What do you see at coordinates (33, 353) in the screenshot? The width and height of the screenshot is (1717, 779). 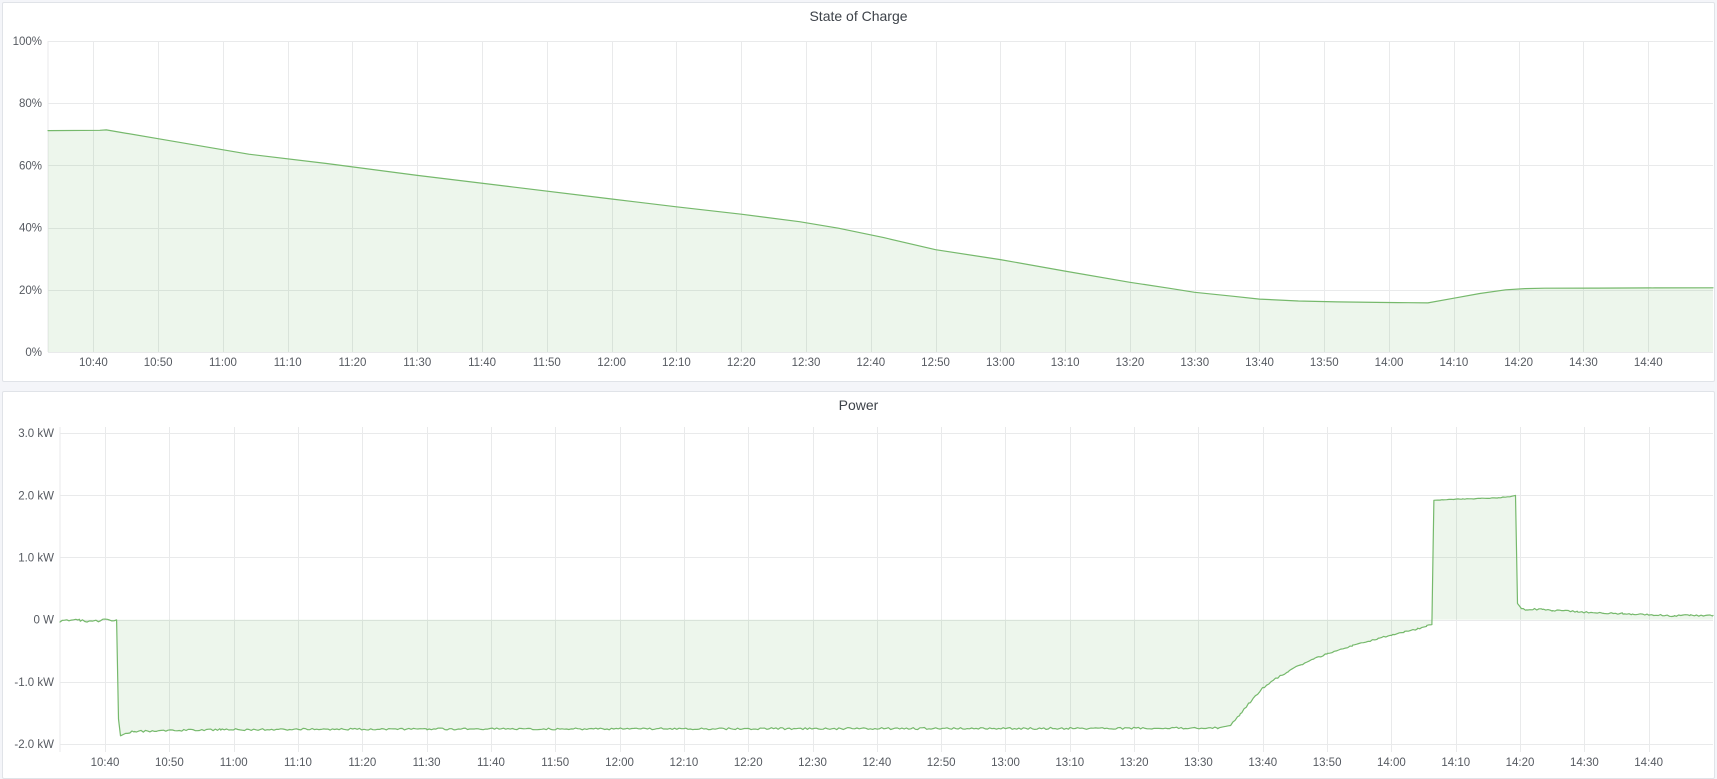 I see `svg-text: 0%` at bounding box center [33, 353].